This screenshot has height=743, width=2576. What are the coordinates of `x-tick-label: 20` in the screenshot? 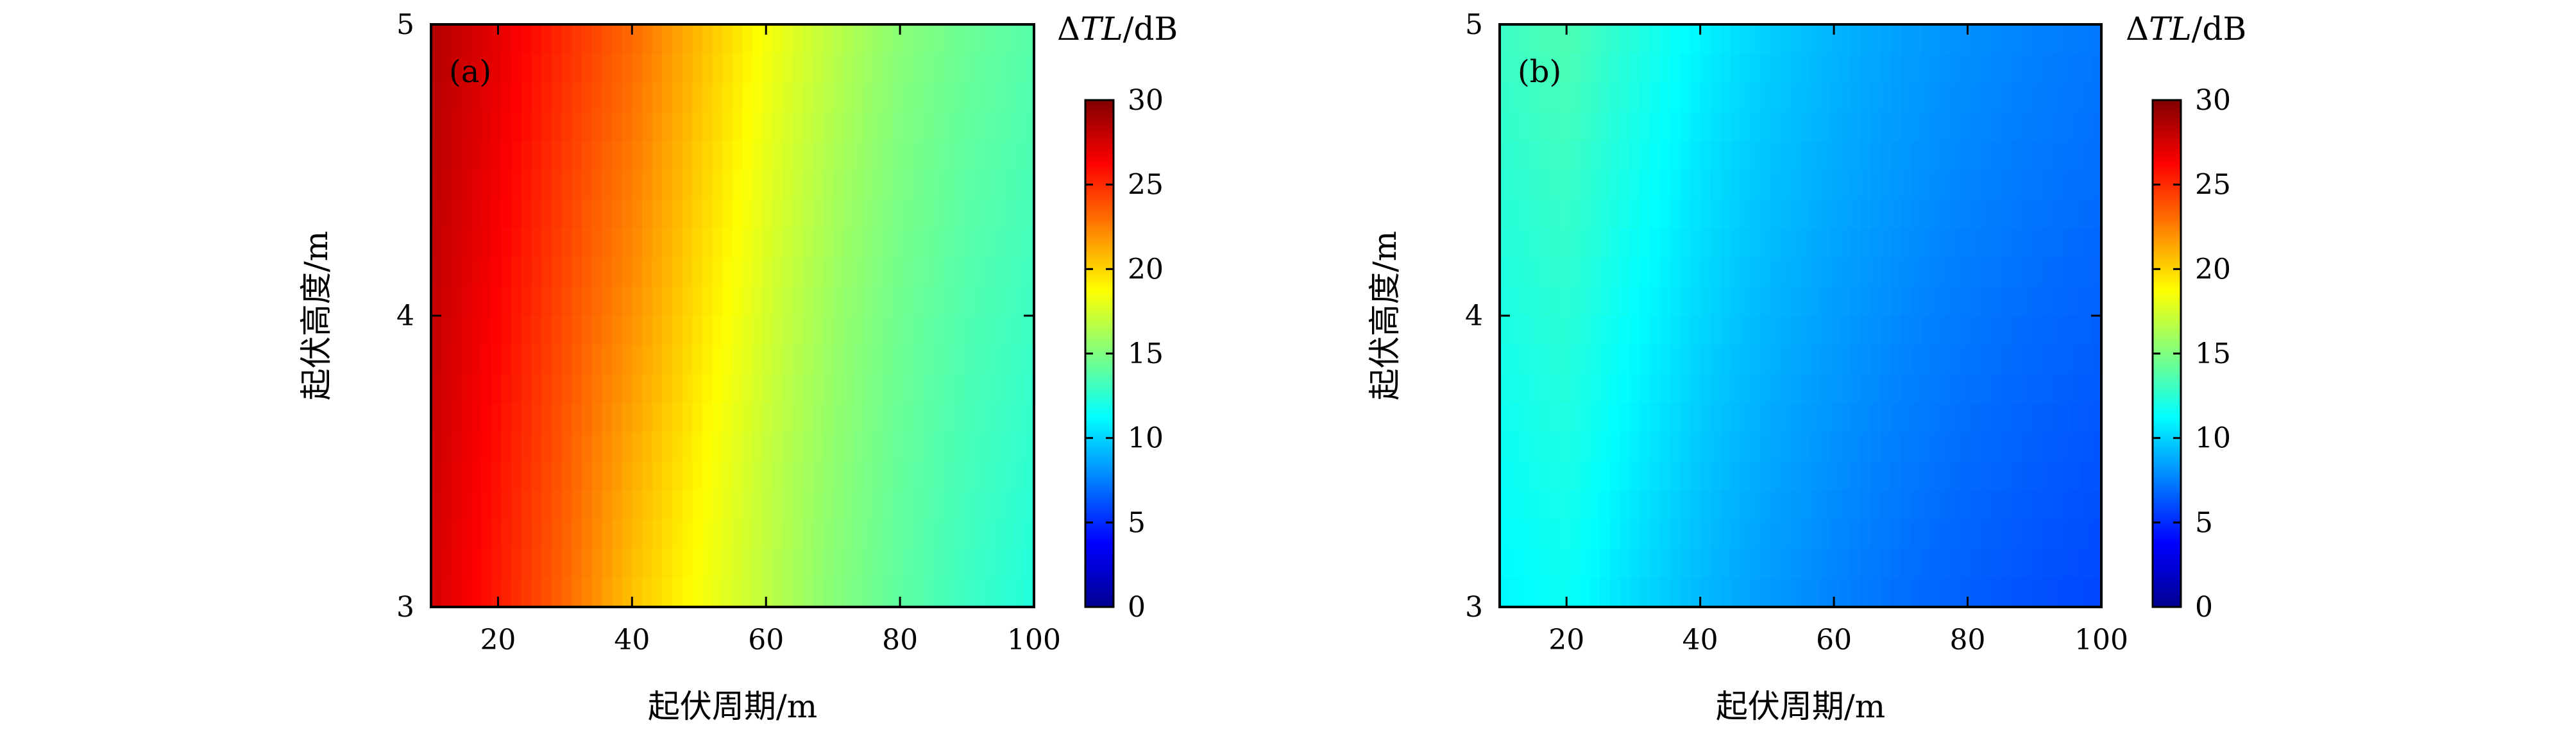 It's located at (498, 640).